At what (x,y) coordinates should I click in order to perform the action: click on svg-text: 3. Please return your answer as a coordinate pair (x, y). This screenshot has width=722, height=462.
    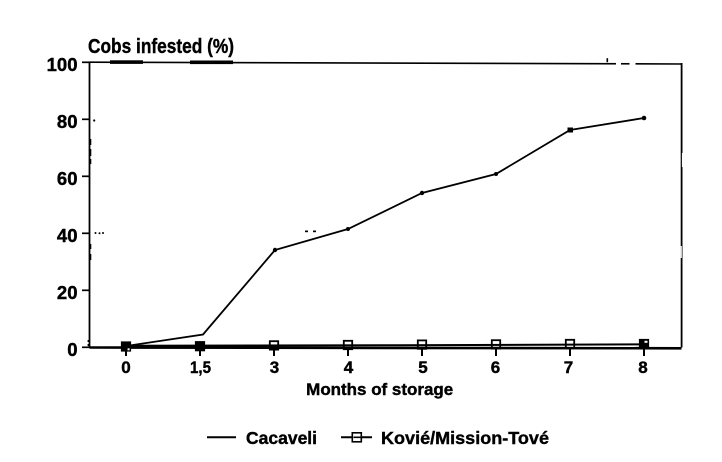
    Looking at the image, I should click on (274, 367).